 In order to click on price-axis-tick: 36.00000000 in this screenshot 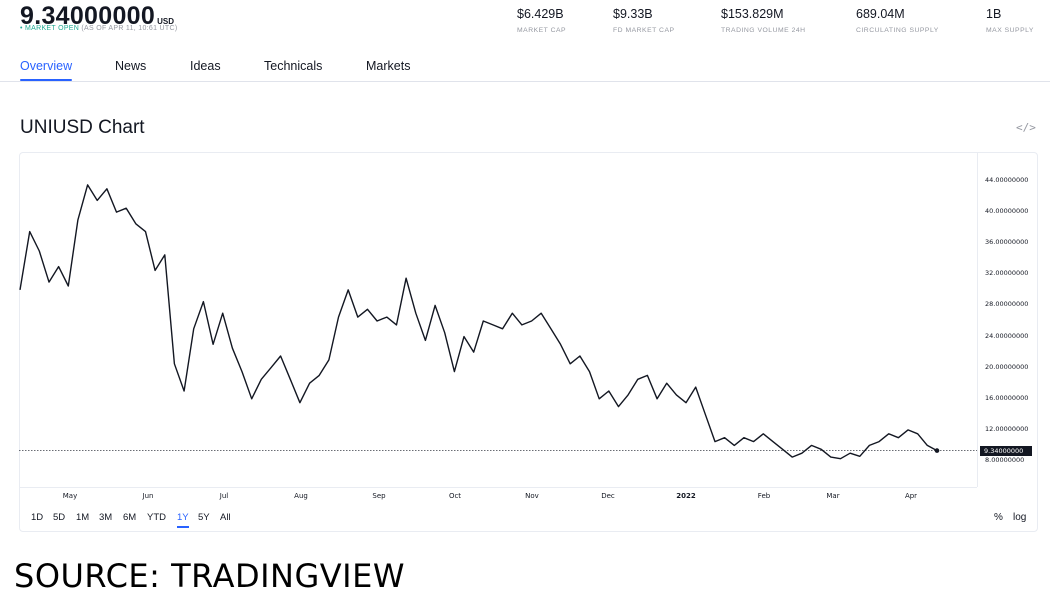, I will do `click(1007, 242)`.